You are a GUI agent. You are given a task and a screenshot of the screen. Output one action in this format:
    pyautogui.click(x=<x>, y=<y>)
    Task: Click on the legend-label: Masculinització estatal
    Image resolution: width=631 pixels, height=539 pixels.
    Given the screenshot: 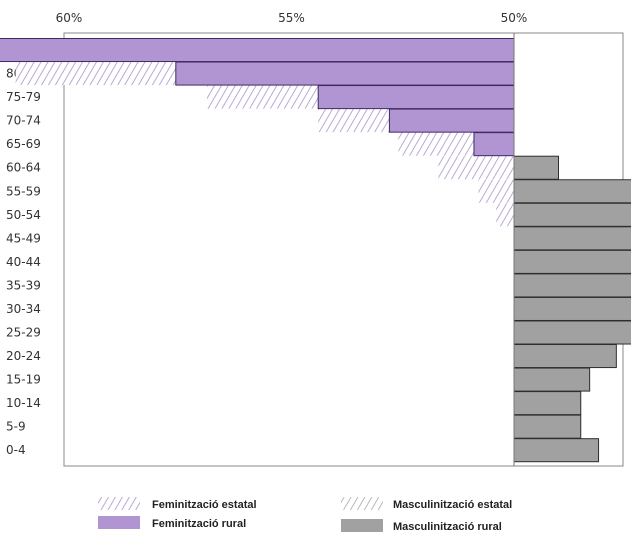 What is the action you would take?
    pyautogui.click(x=452, y=505)
    